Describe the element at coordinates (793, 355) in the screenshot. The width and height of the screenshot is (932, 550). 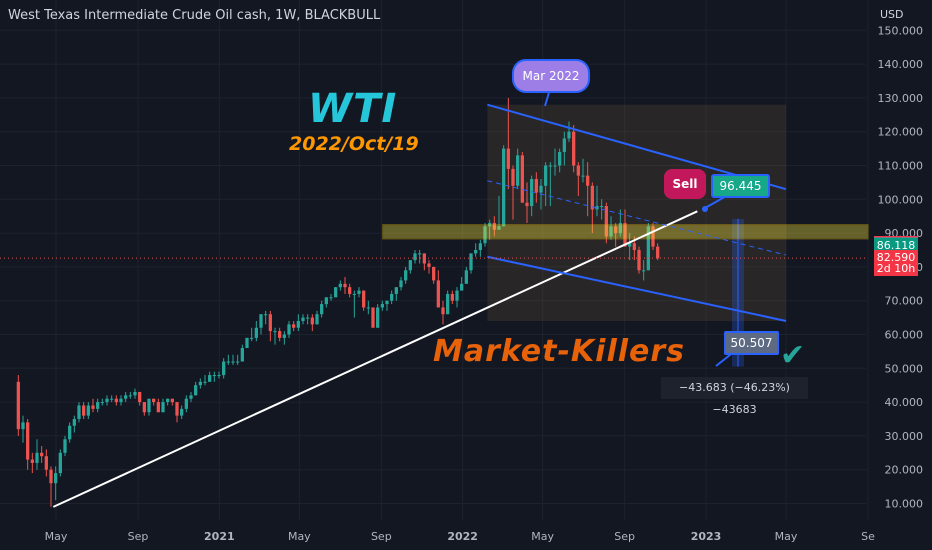
I see `check-mark-icon: ✔` at that location.